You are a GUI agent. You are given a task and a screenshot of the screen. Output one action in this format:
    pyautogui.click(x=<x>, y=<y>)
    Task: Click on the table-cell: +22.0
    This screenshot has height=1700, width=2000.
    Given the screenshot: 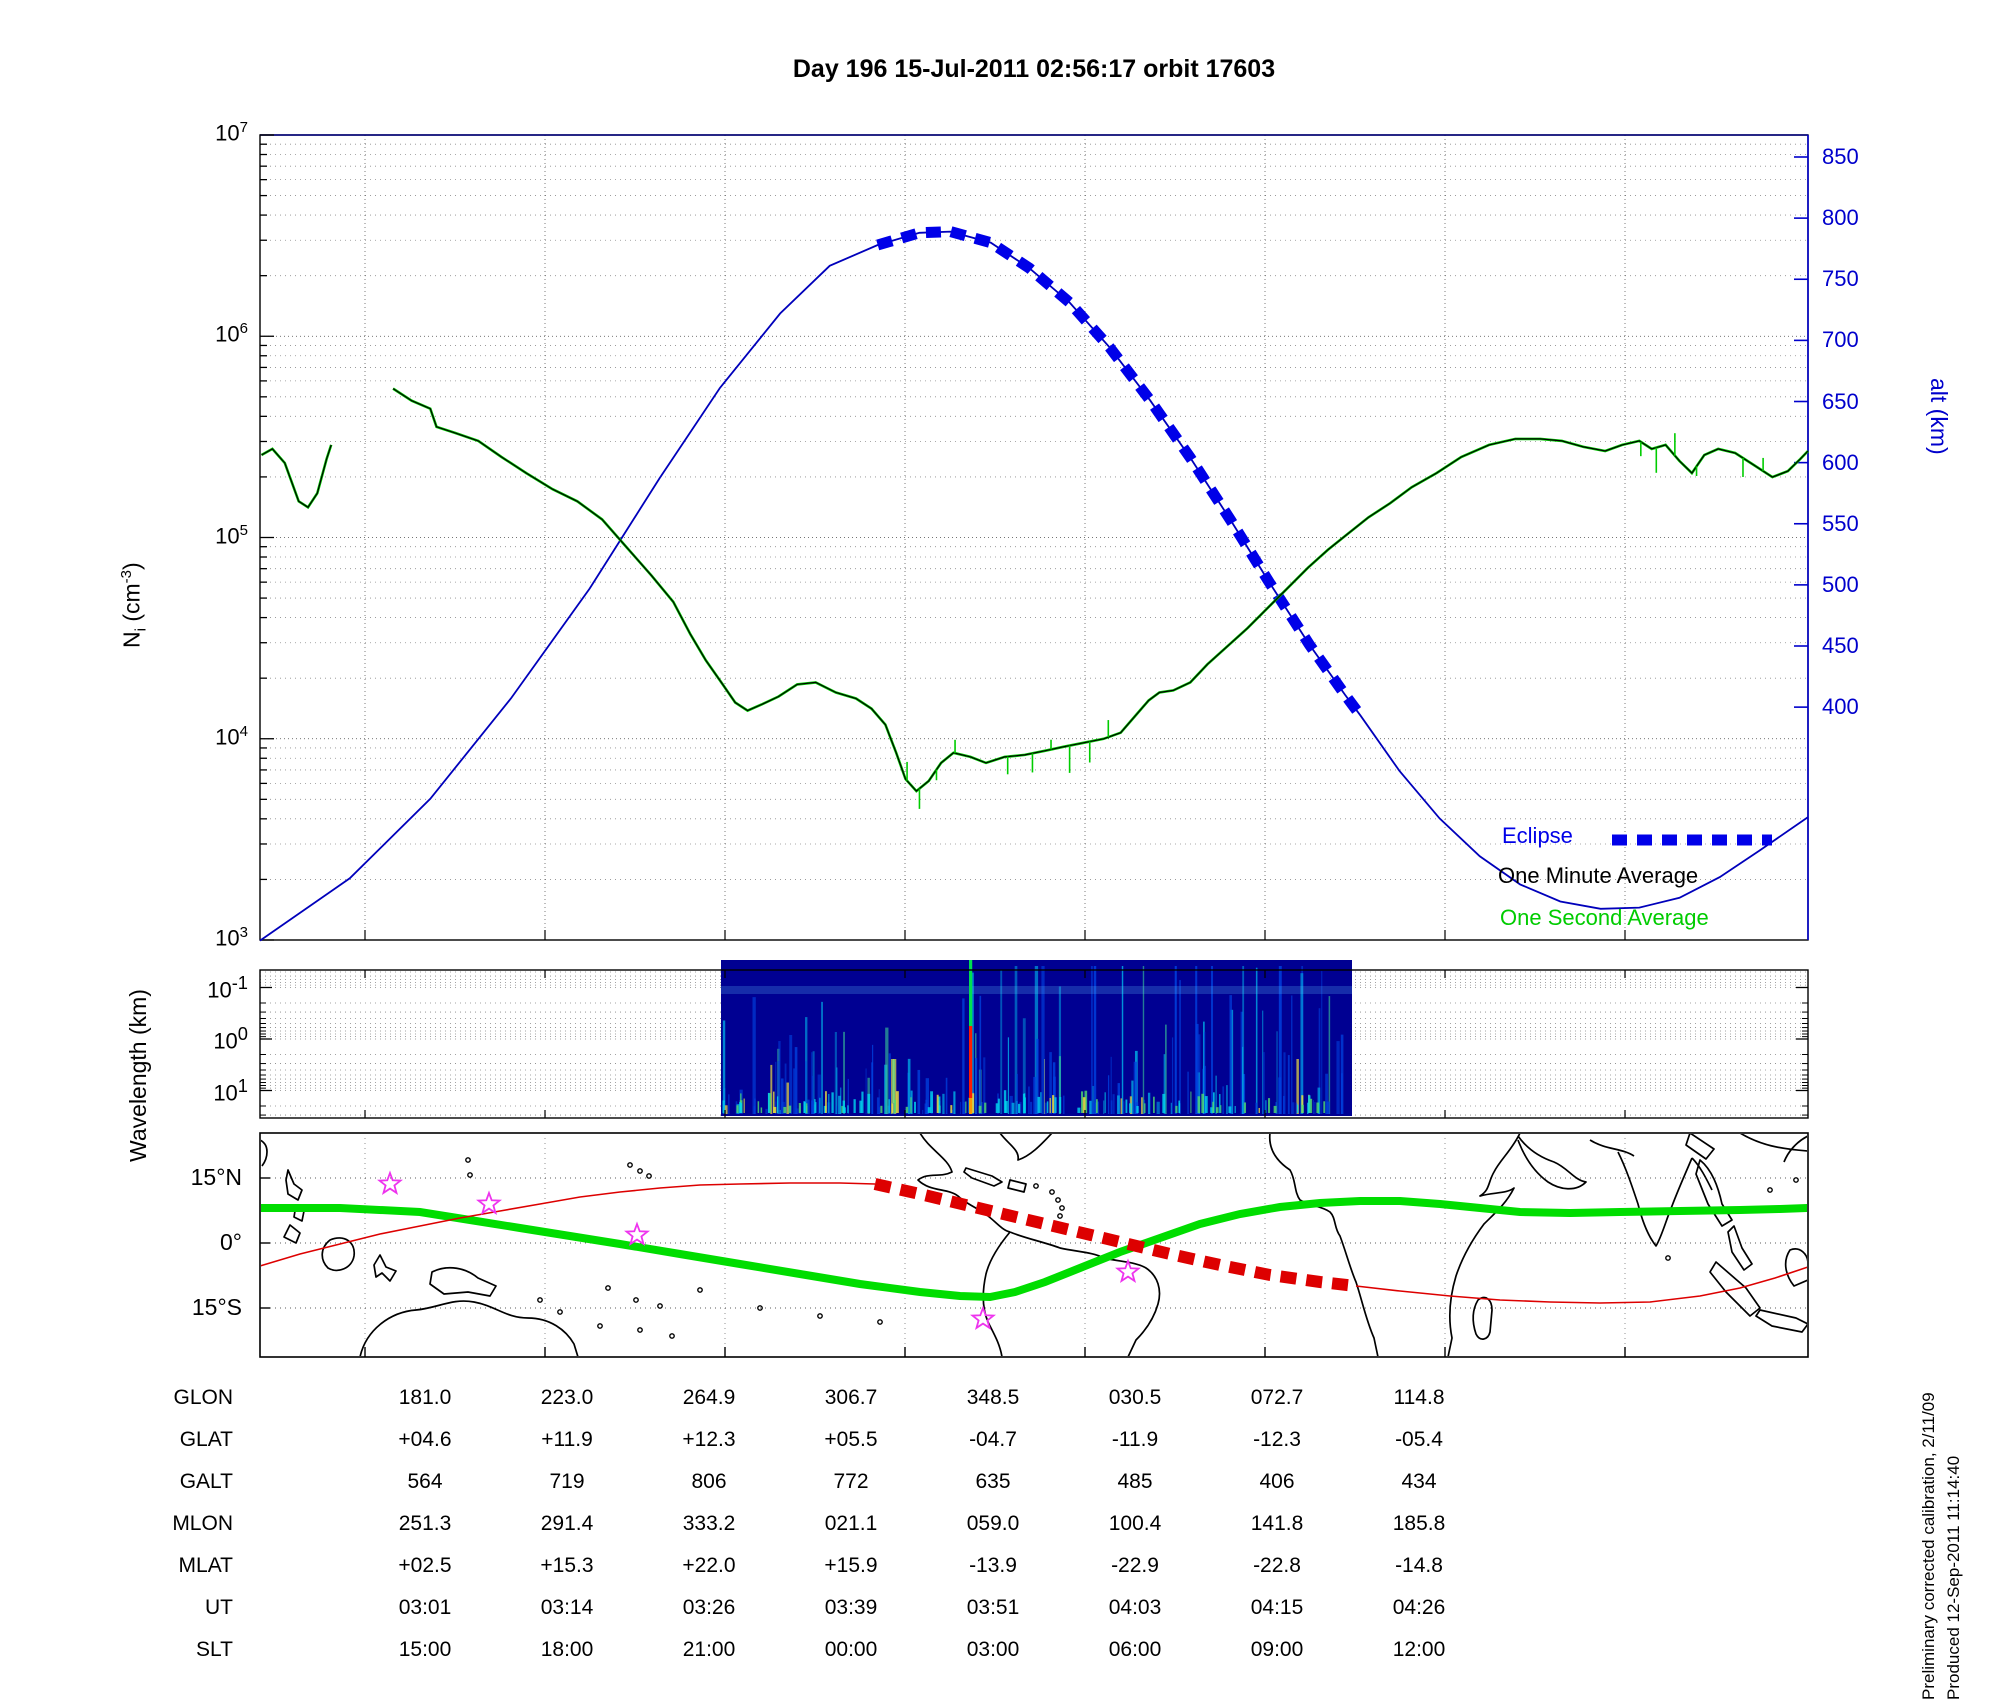 What is the action you would take?
    pyautogui.click(x=709, y=1565)
    